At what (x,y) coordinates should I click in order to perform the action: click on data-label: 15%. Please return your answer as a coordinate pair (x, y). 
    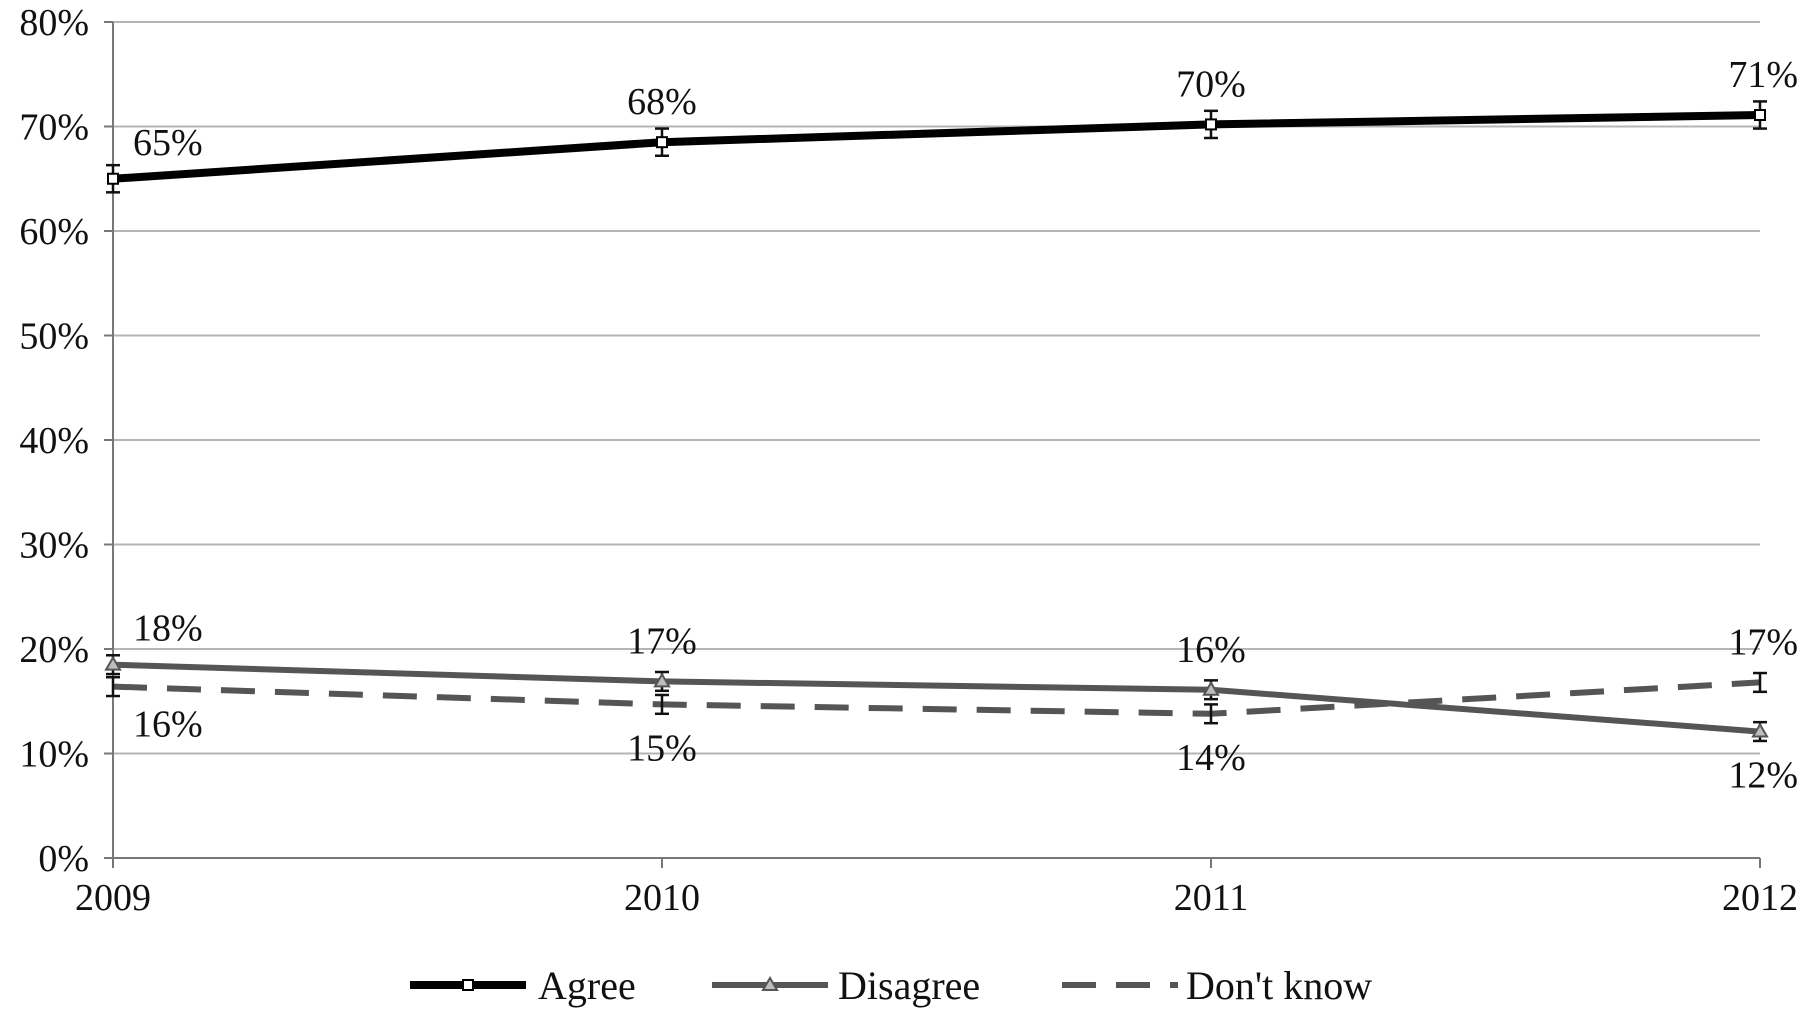
    Looking at the image, I should click on (662, 748).